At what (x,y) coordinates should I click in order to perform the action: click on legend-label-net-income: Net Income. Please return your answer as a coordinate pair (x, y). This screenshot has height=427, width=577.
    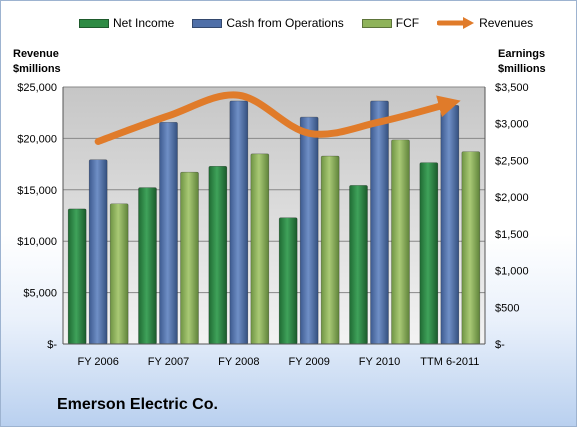
    Looking at the image, I should click on (144, 23).